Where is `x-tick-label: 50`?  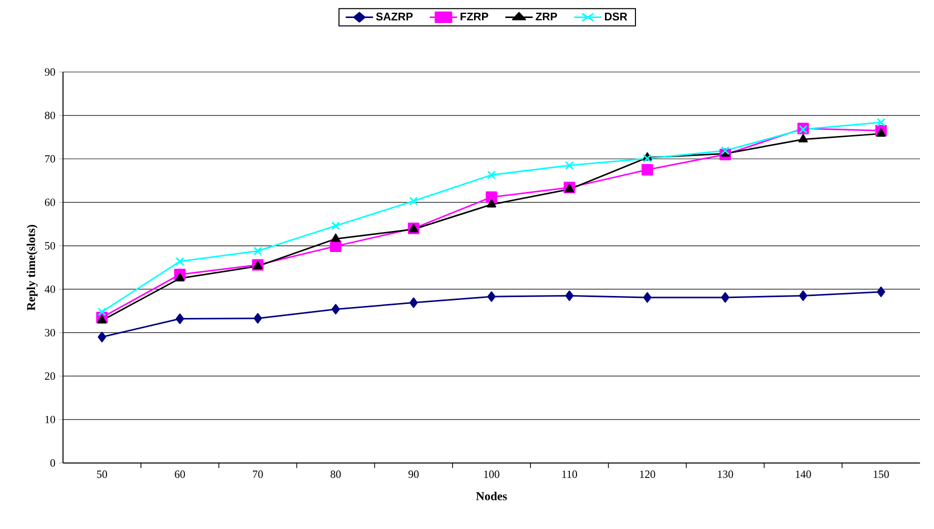 x-tick-label: 50 is located at coordinates (102, 474).